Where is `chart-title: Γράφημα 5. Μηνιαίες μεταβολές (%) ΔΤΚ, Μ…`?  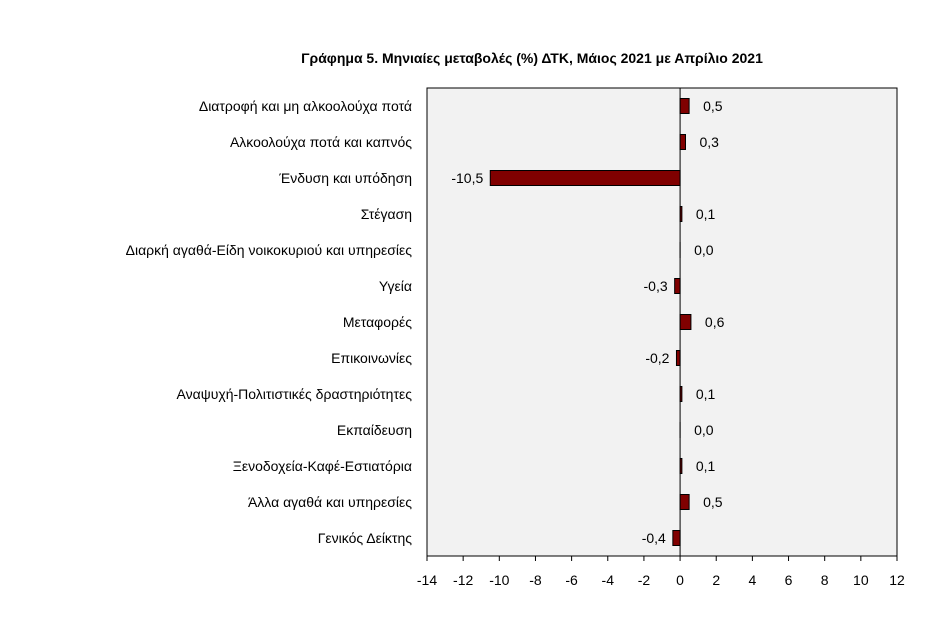
chart-title: Γράφημα 5. Μηνιαίες μεταβολές (%) ΔΤΚ, Μ… is located at coordinates (532, 58).